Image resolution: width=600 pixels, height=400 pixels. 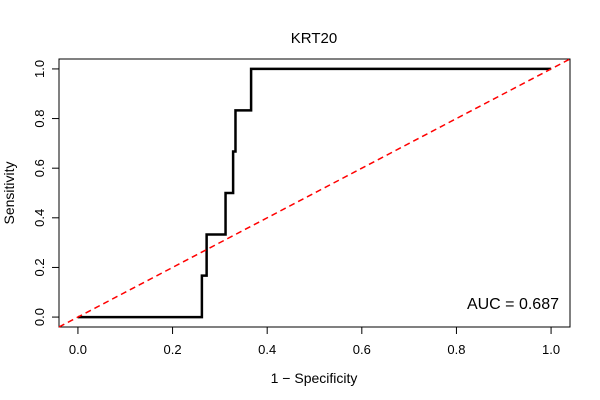 What do you see at coordinates (39, 119) in the screenshot?
I see `y-tick-label: 0.8` at bounding box center [39, 119].